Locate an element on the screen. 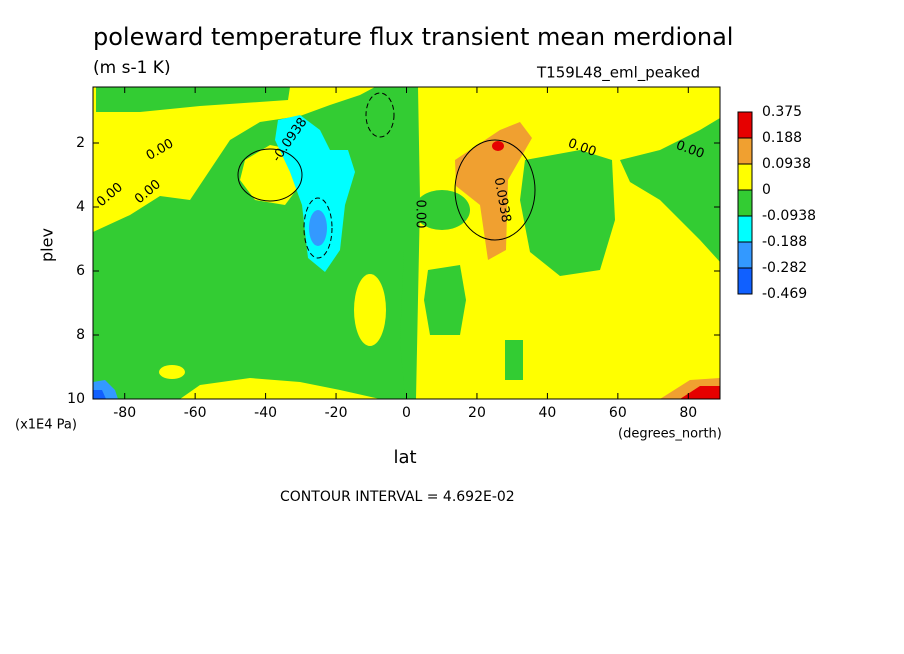 The image size is (904, 654). colorbar-label: 0 is located at coordinates (766, 190).